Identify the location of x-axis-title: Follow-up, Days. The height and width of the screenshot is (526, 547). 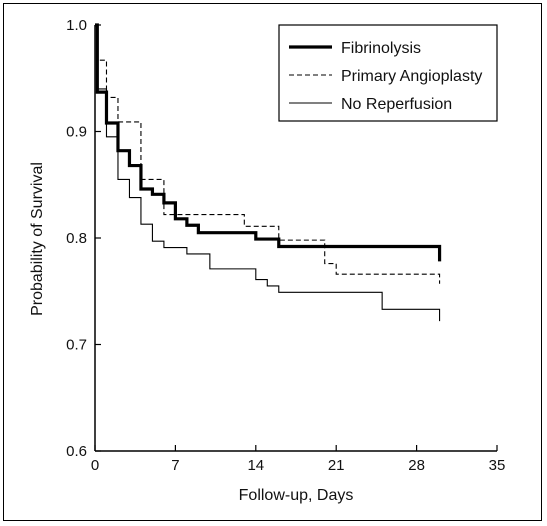
(296, 495).